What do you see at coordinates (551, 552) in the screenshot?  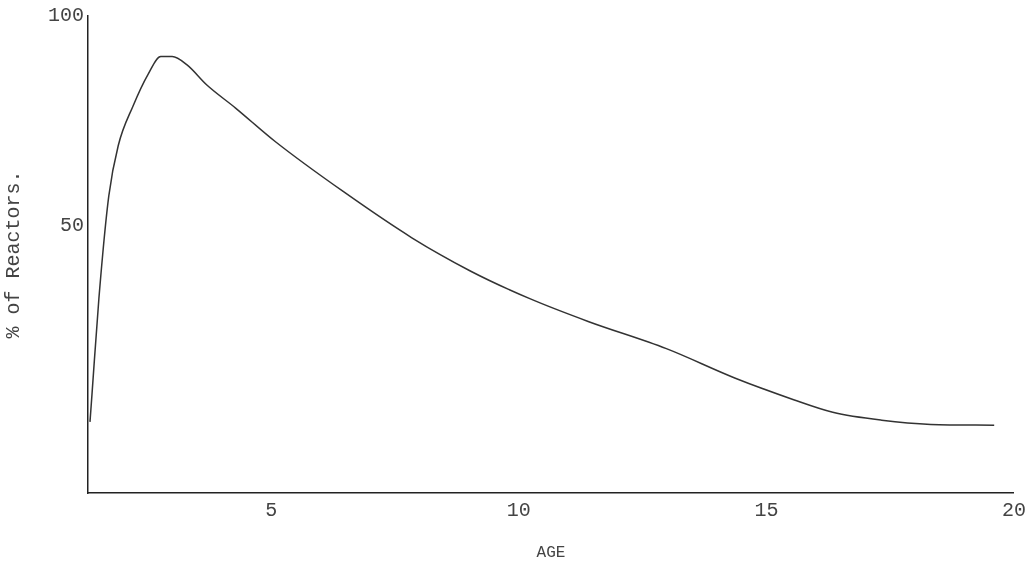 I see `x-axis-title: AGE` at bounding box center [551, 552].